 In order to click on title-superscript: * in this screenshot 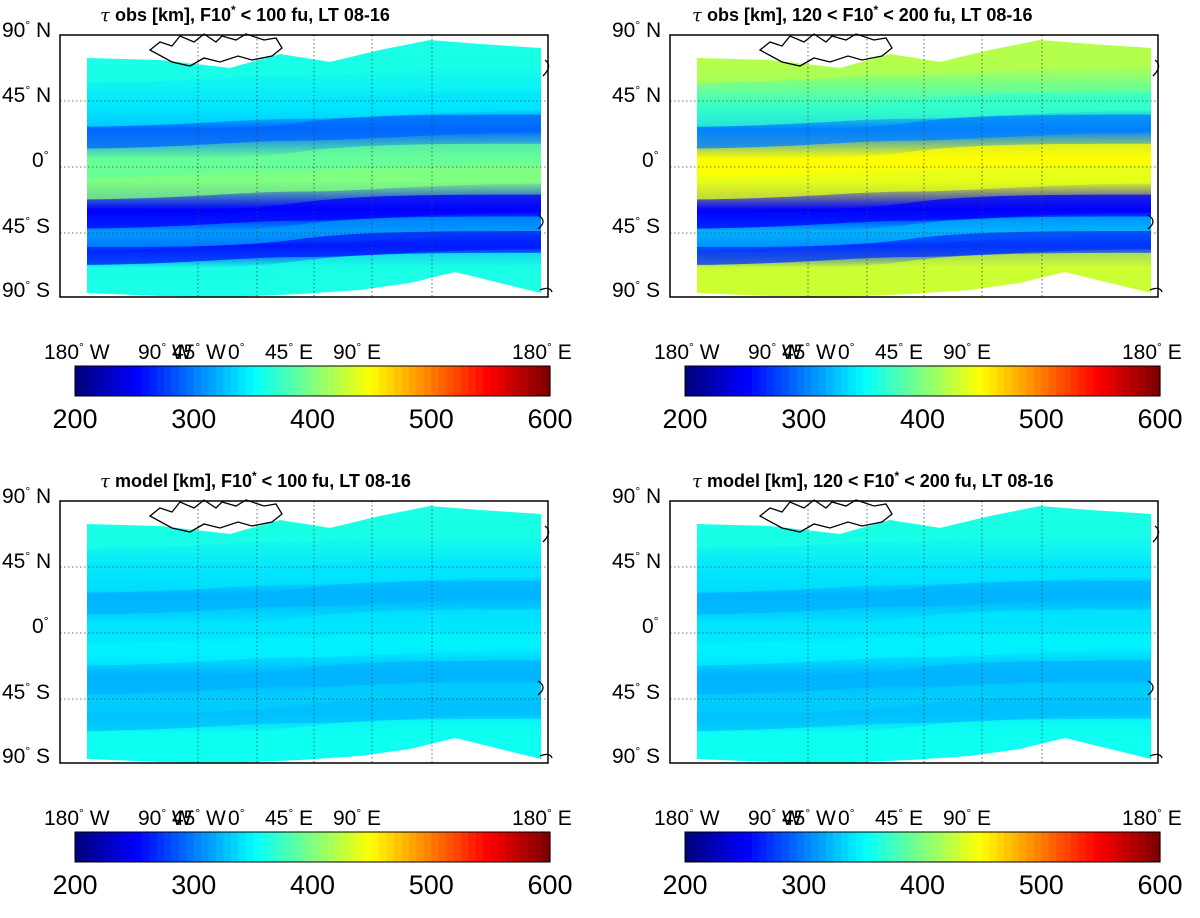, I will do `click(876, 10)`.